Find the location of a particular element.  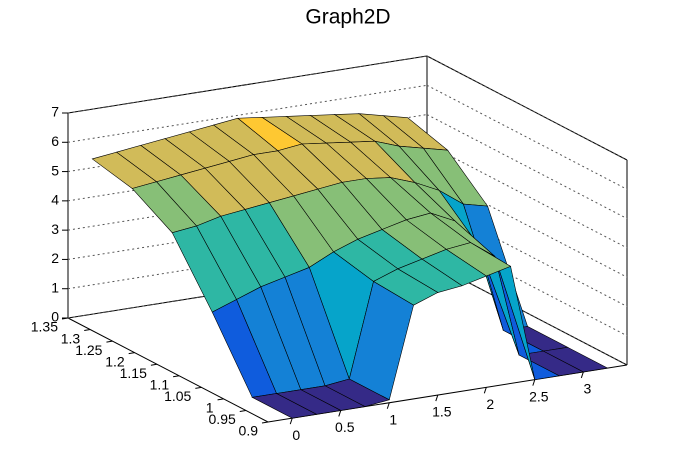

z-tick-label: 4 is located at coordinates (55, 200).